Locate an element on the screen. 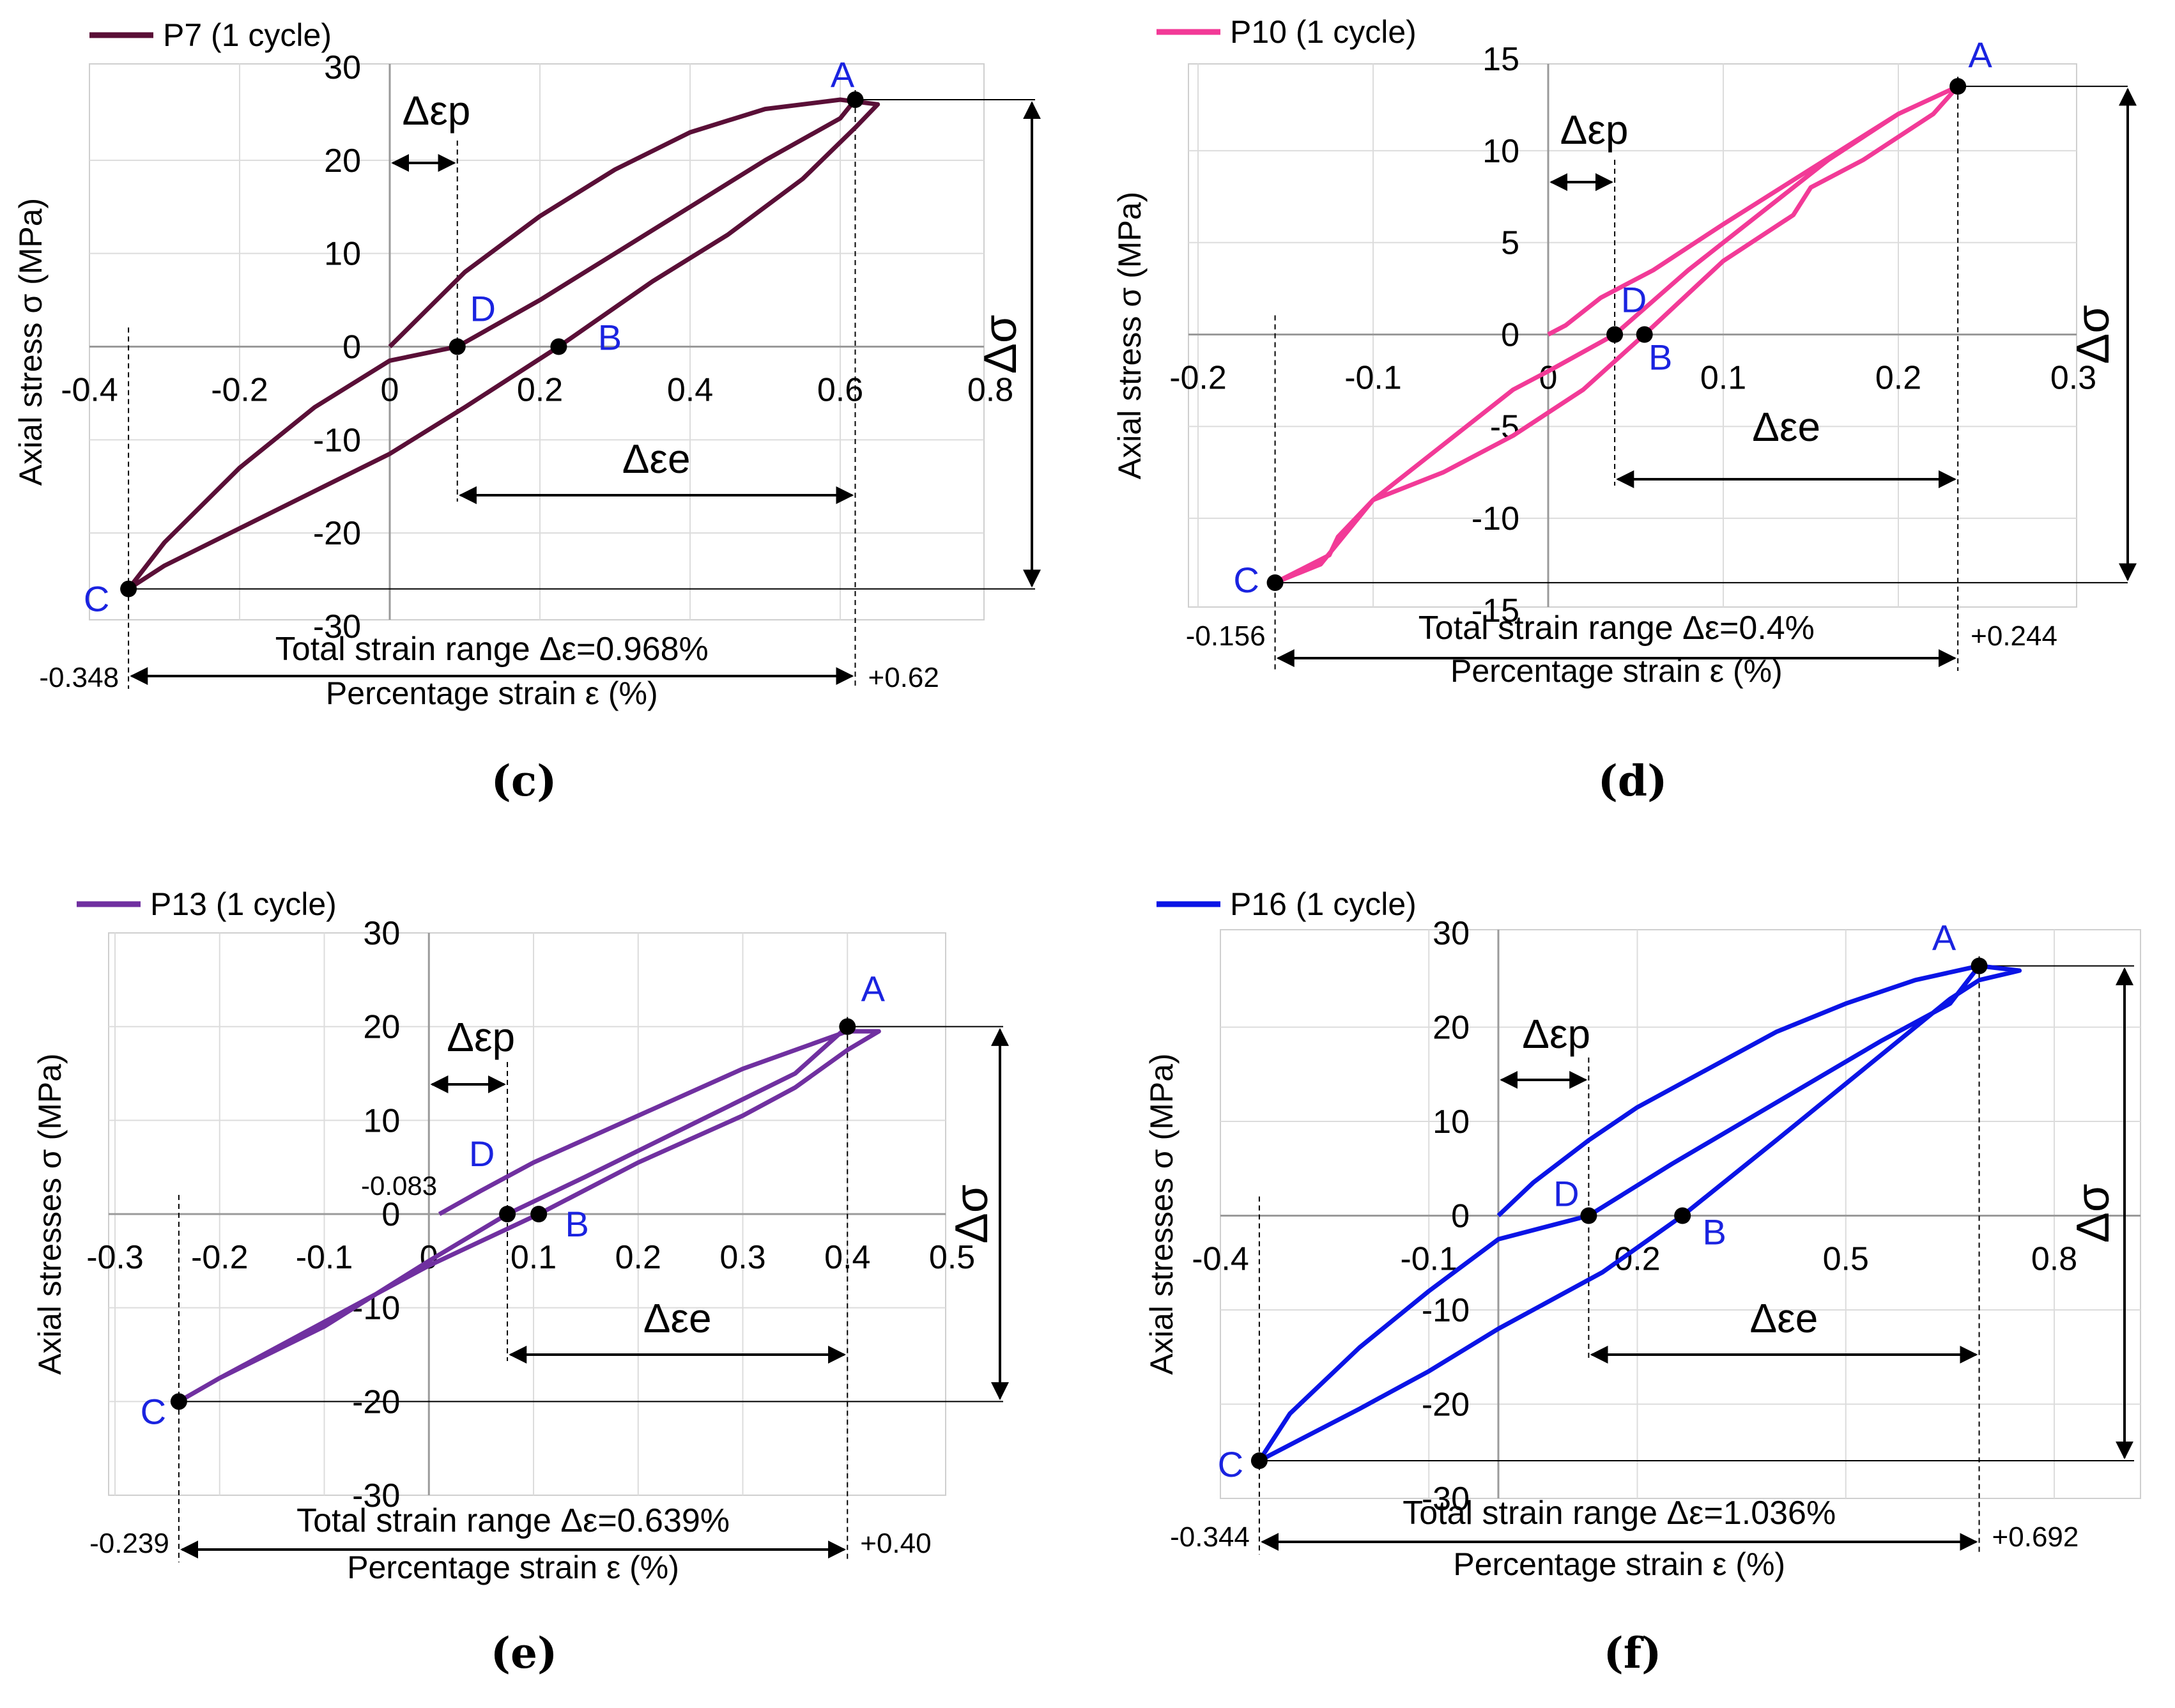 The height and width of the screenshot is (1708, 2175). panel-c-plot-frame is located at coordinates (537, 341).